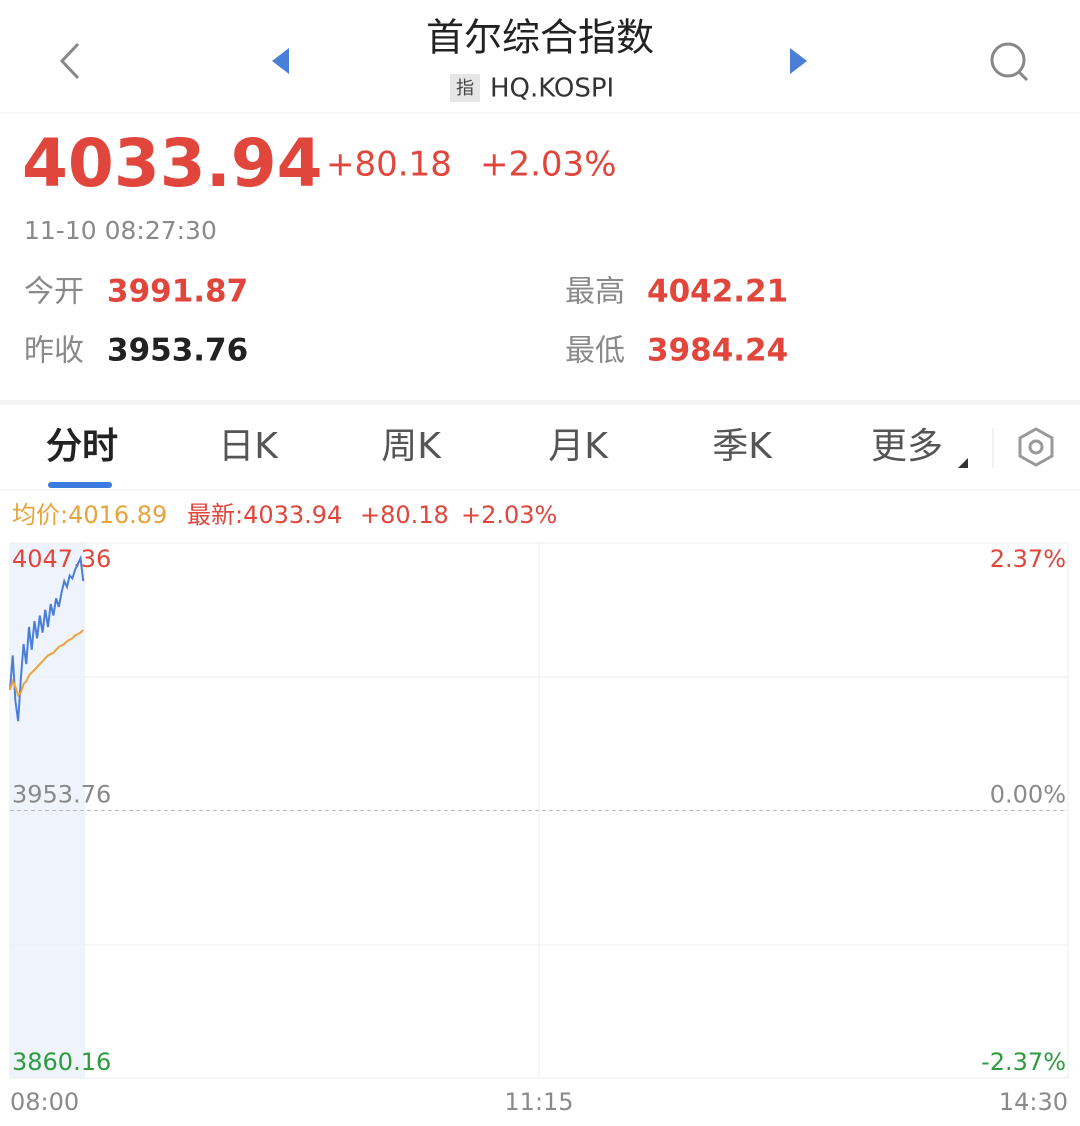  I want to click on change-pct: +2.03%, so click(548, 165).